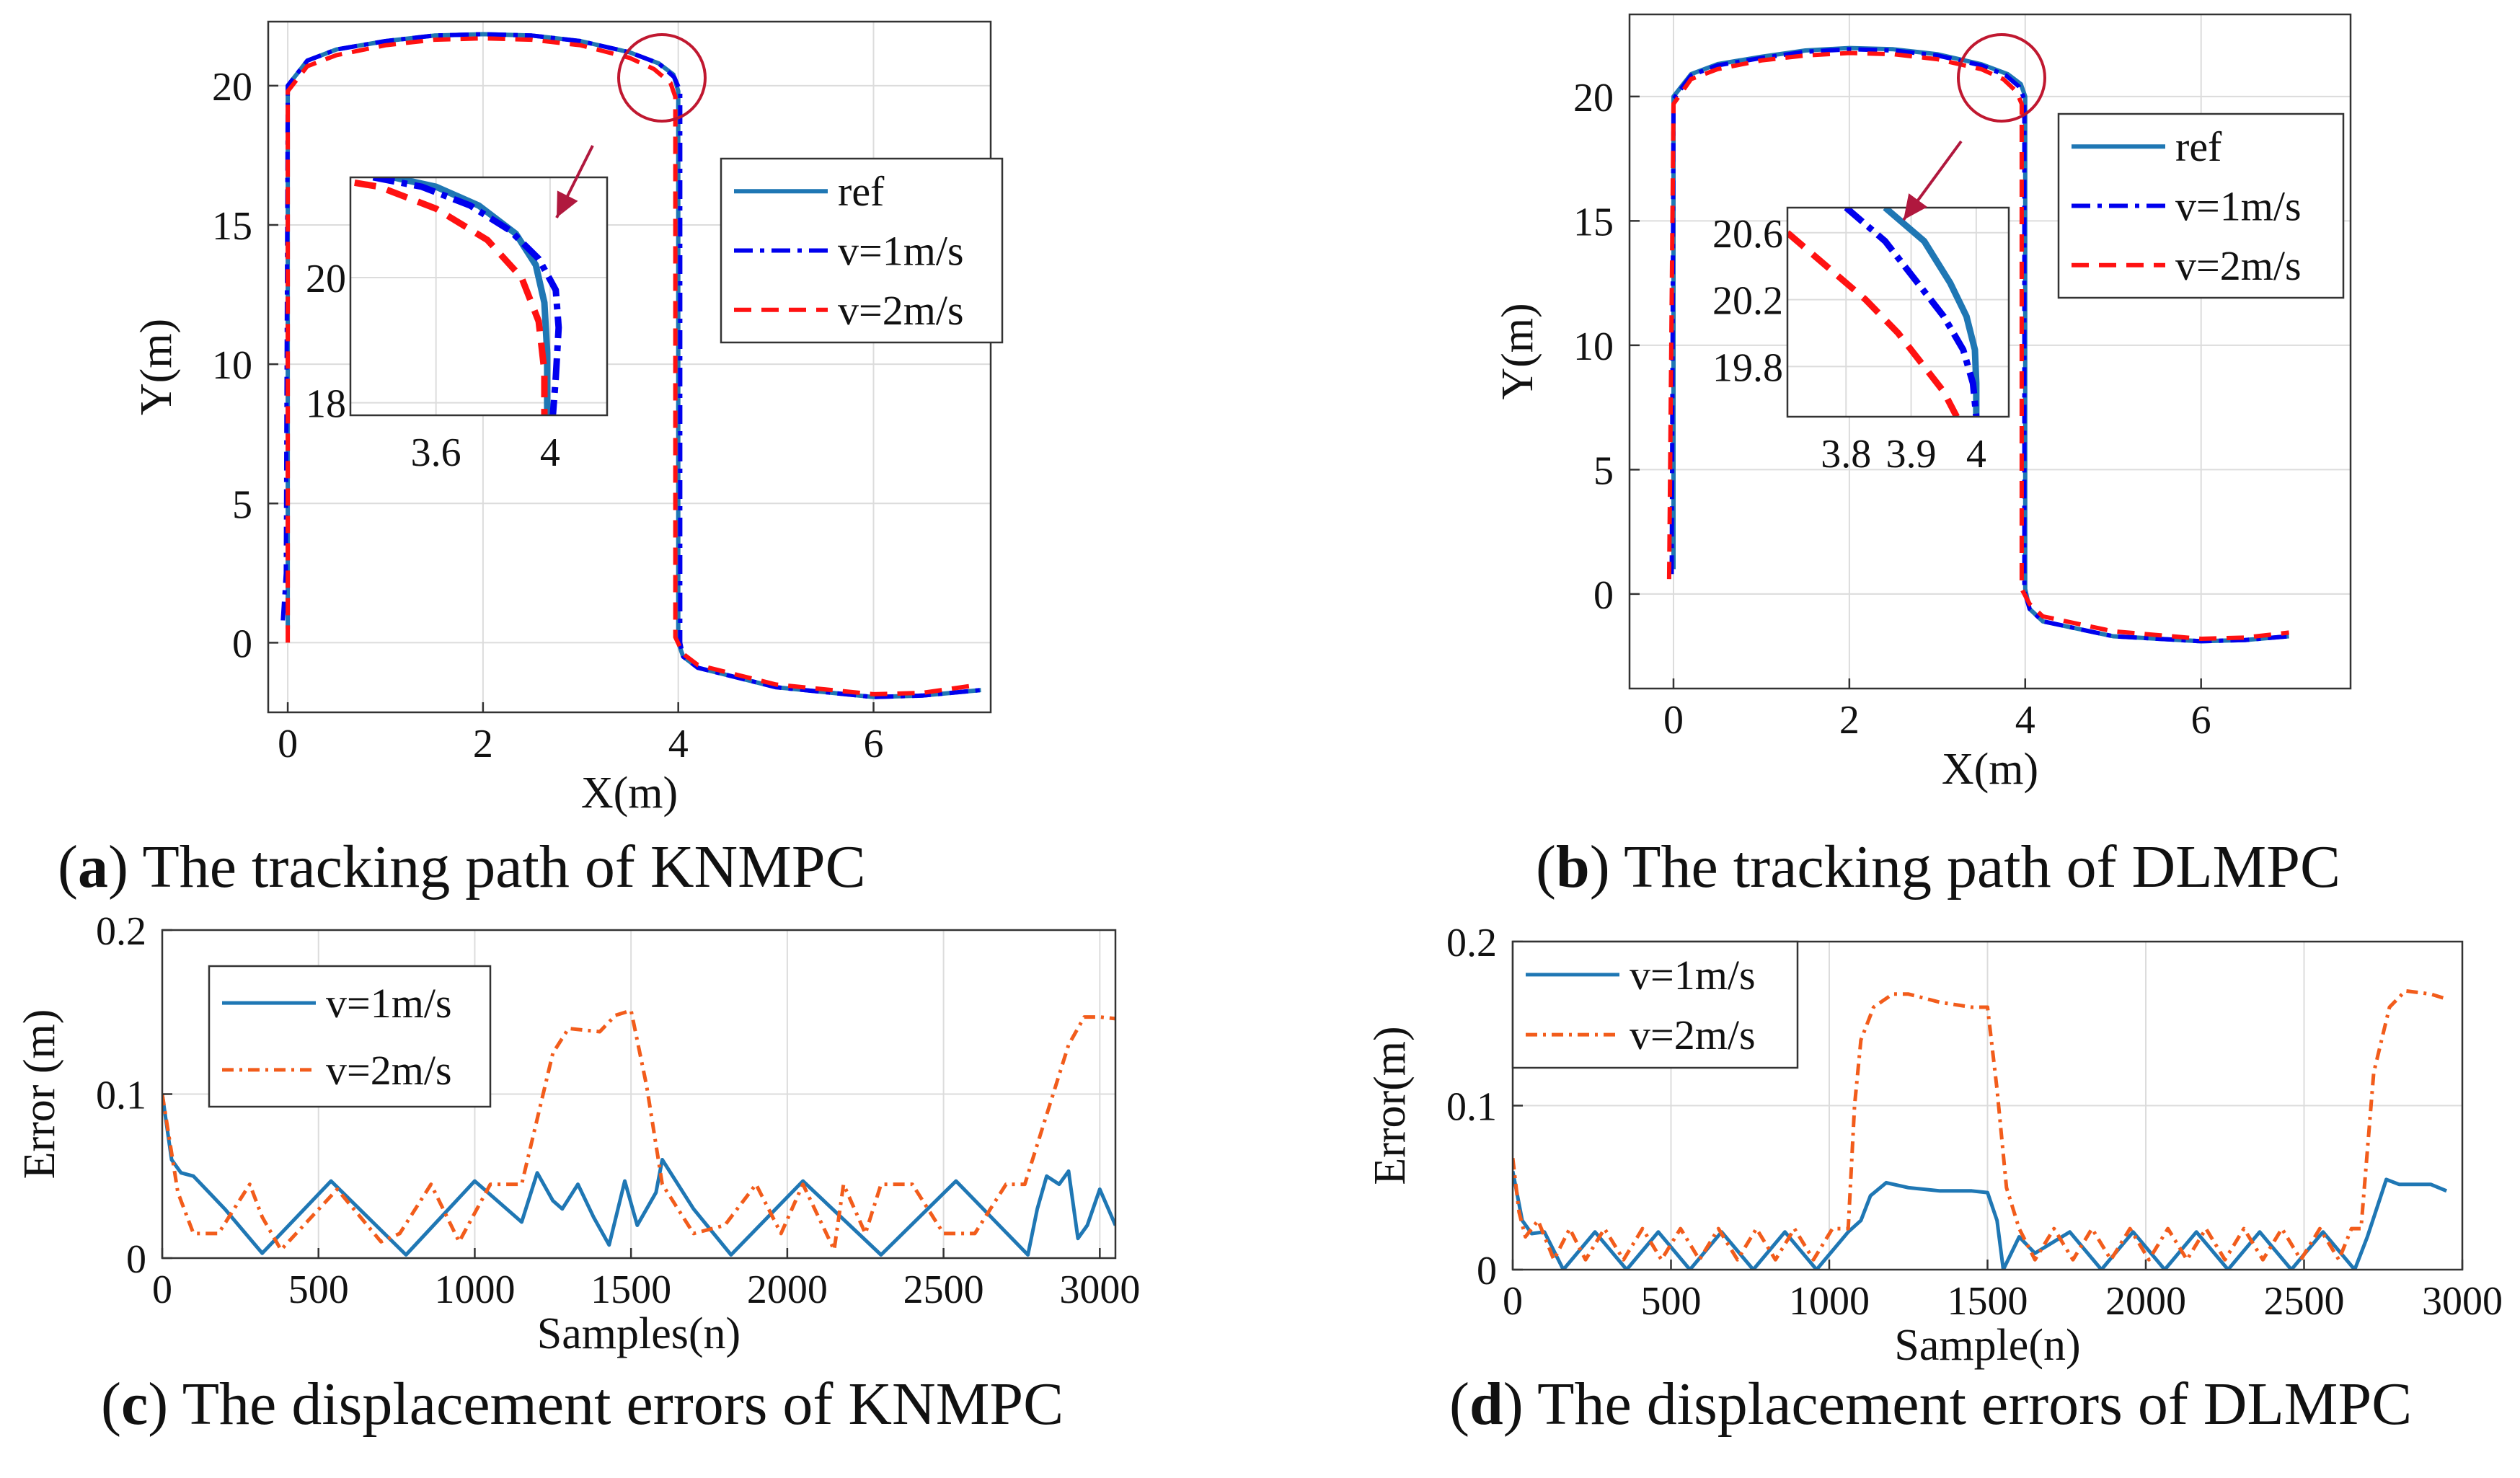 The image size is (2520, 1478). I want to click on caption-letter: c, so click(134, 1404).